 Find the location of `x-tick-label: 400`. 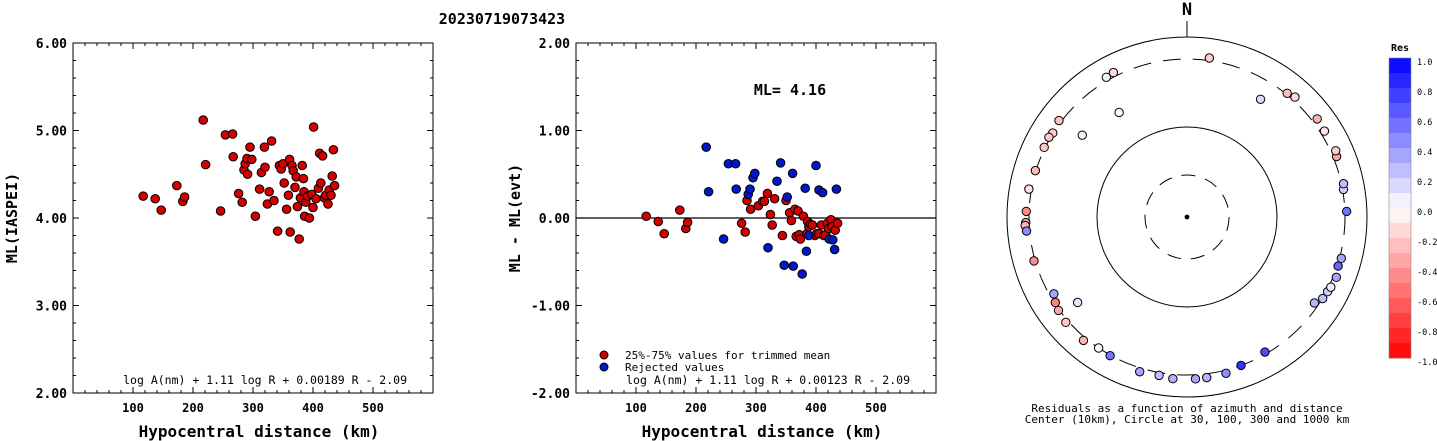

x-tick-label: 400 is located at coordinates (313, 408).